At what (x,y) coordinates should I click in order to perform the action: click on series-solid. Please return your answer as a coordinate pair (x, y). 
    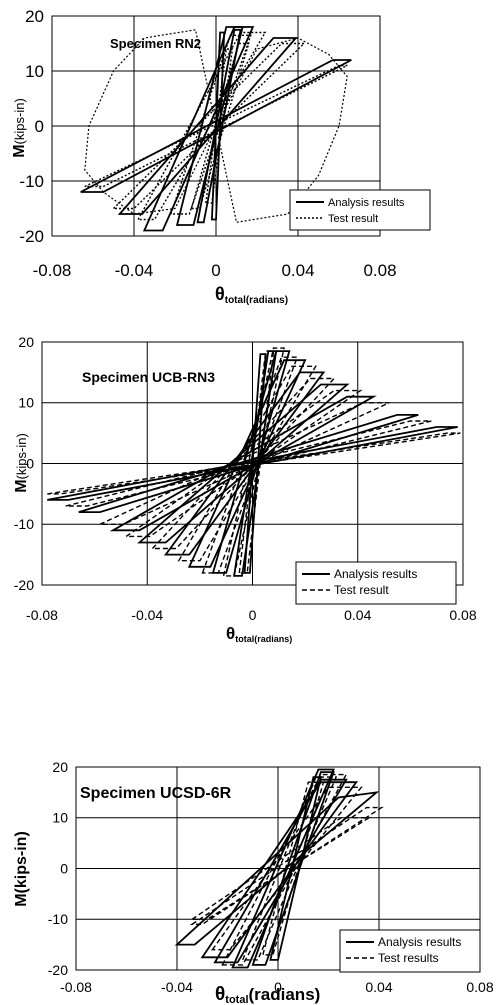
    Looking at the image, I should click on (216, 129).